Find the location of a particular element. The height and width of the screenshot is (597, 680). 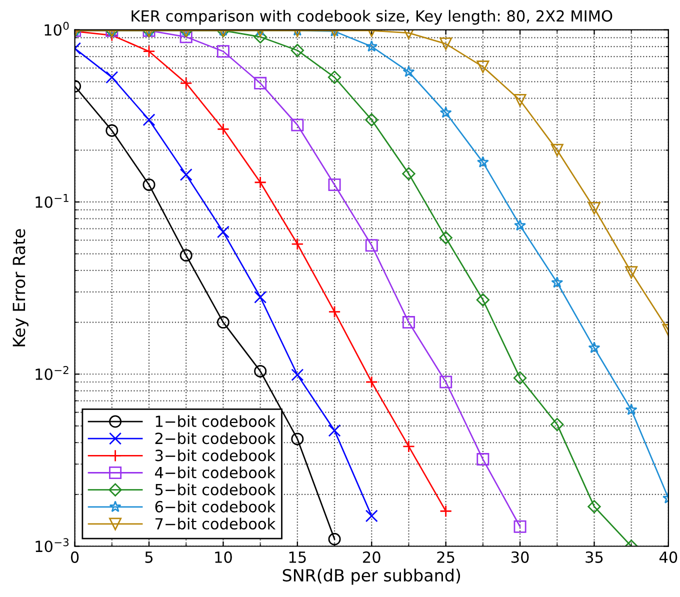

x-tick-label: 40 is located at coordinates (668, 557).